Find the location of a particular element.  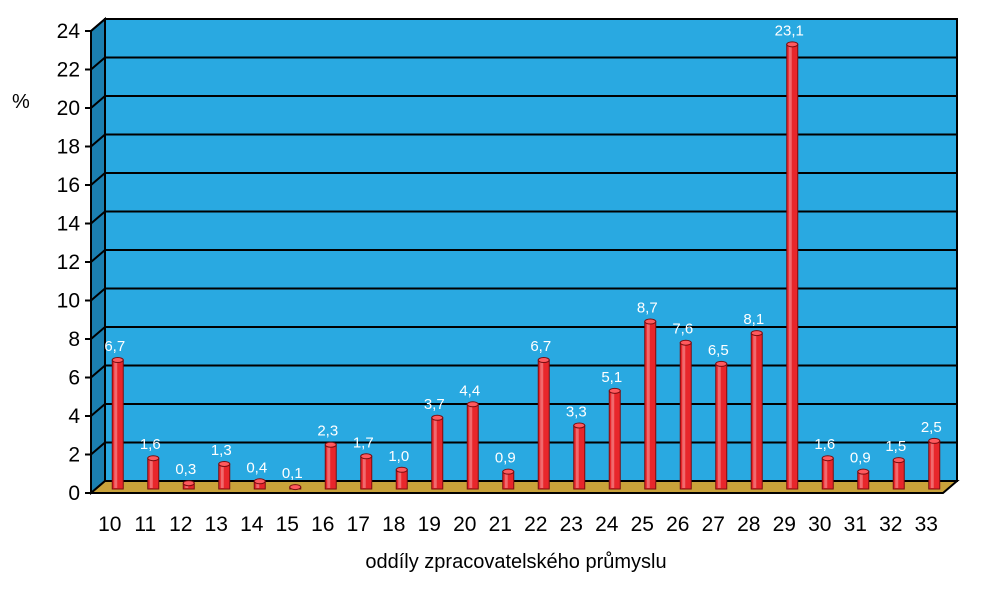

data-label: 8,1 is located at coordinates (753, 319).